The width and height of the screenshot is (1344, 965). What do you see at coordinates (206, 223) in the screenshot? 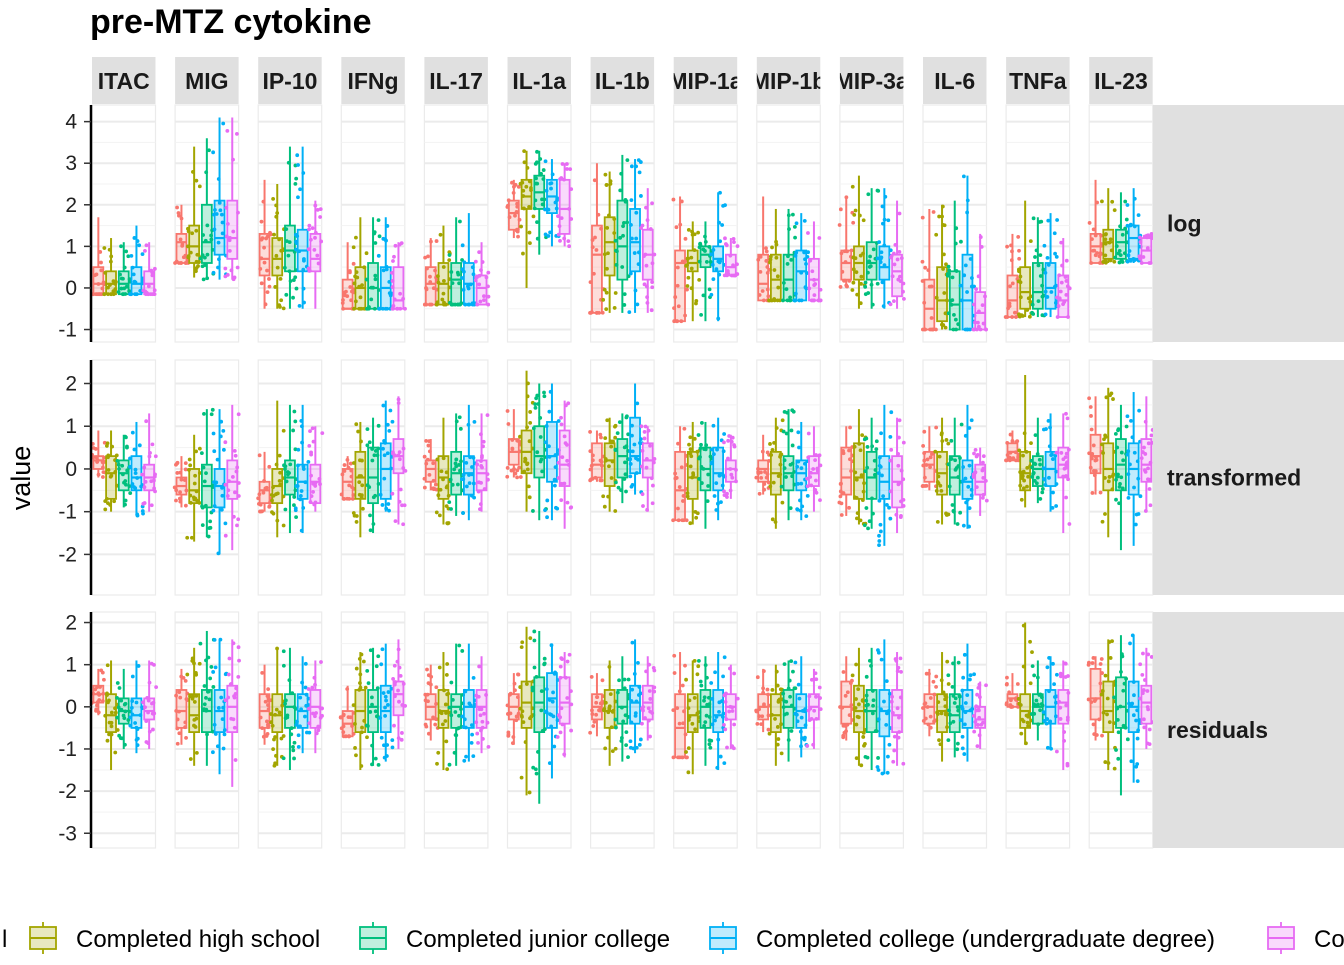
I see `panel-log-mig` at bounding box center [206, 223].